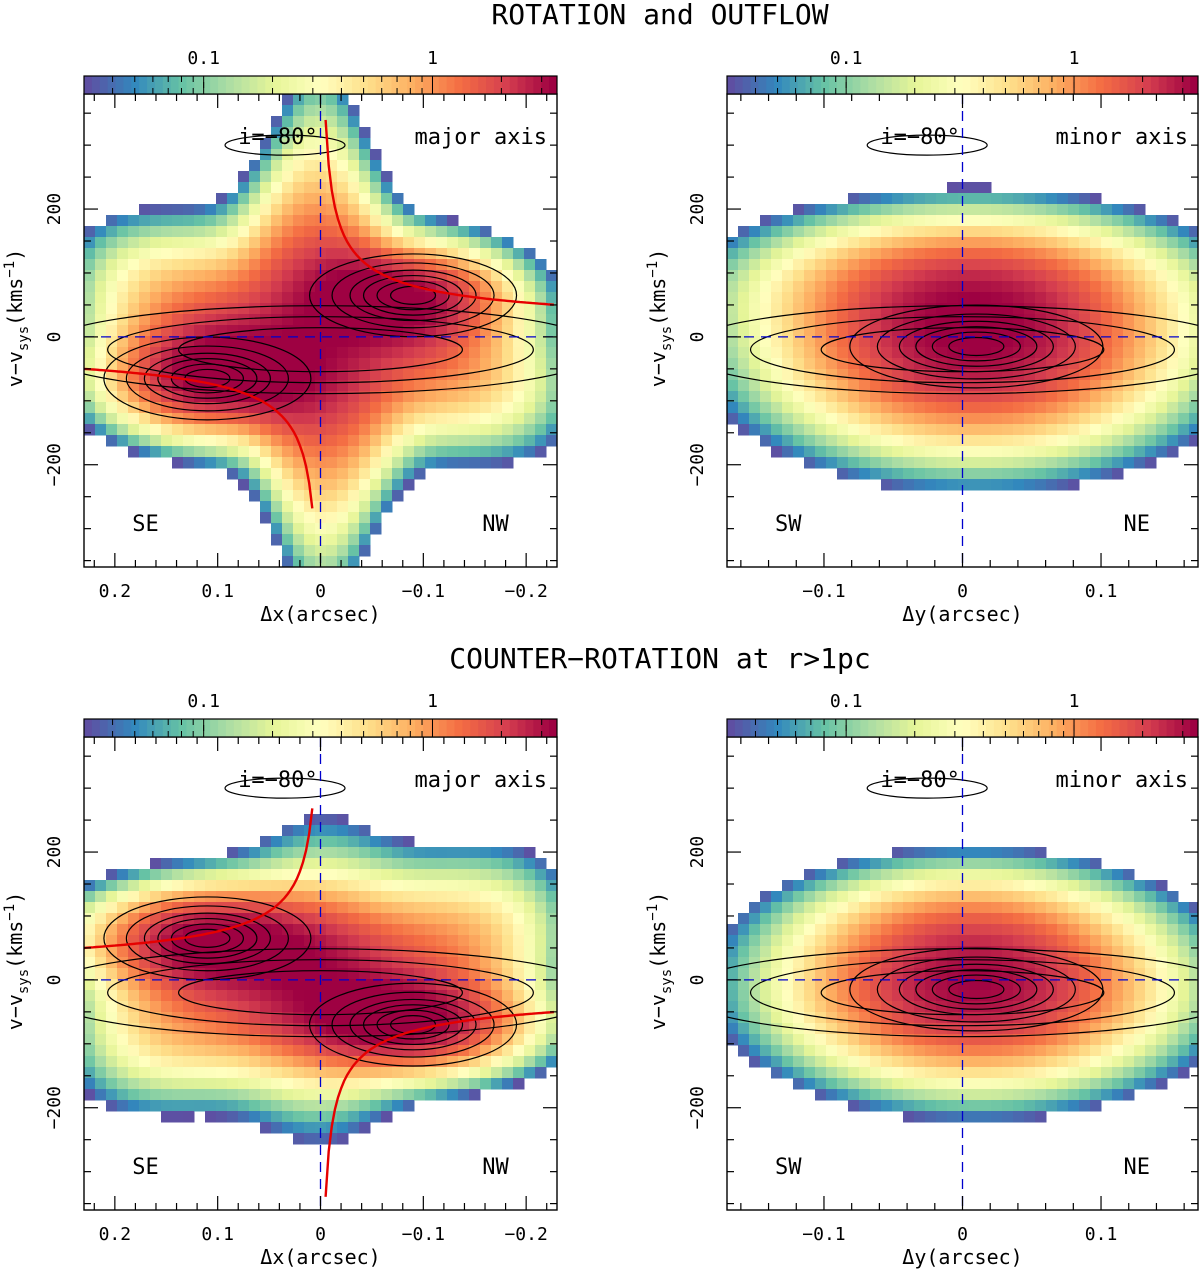  Describe the element at coordinates (1137, 1167) in the screenshot. I see `direction-label-right: NE` at that location.